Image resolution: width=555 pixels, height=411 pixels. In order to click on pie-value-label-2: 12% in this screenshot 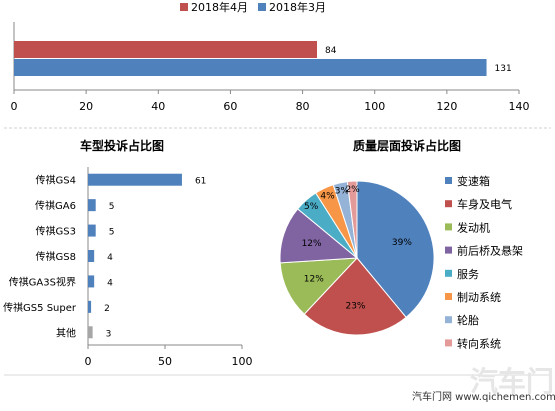, I will do `click(314, 279)`.